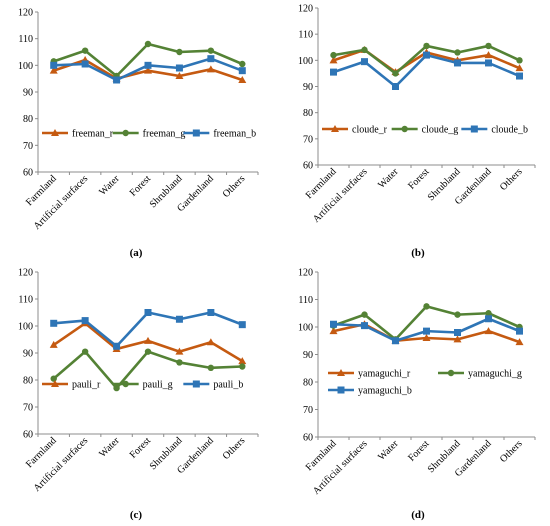  What do you see at coordinates (305, 273) in the screenshot?
I see `y-tick-label: 120` at bounding box center [305, 273].